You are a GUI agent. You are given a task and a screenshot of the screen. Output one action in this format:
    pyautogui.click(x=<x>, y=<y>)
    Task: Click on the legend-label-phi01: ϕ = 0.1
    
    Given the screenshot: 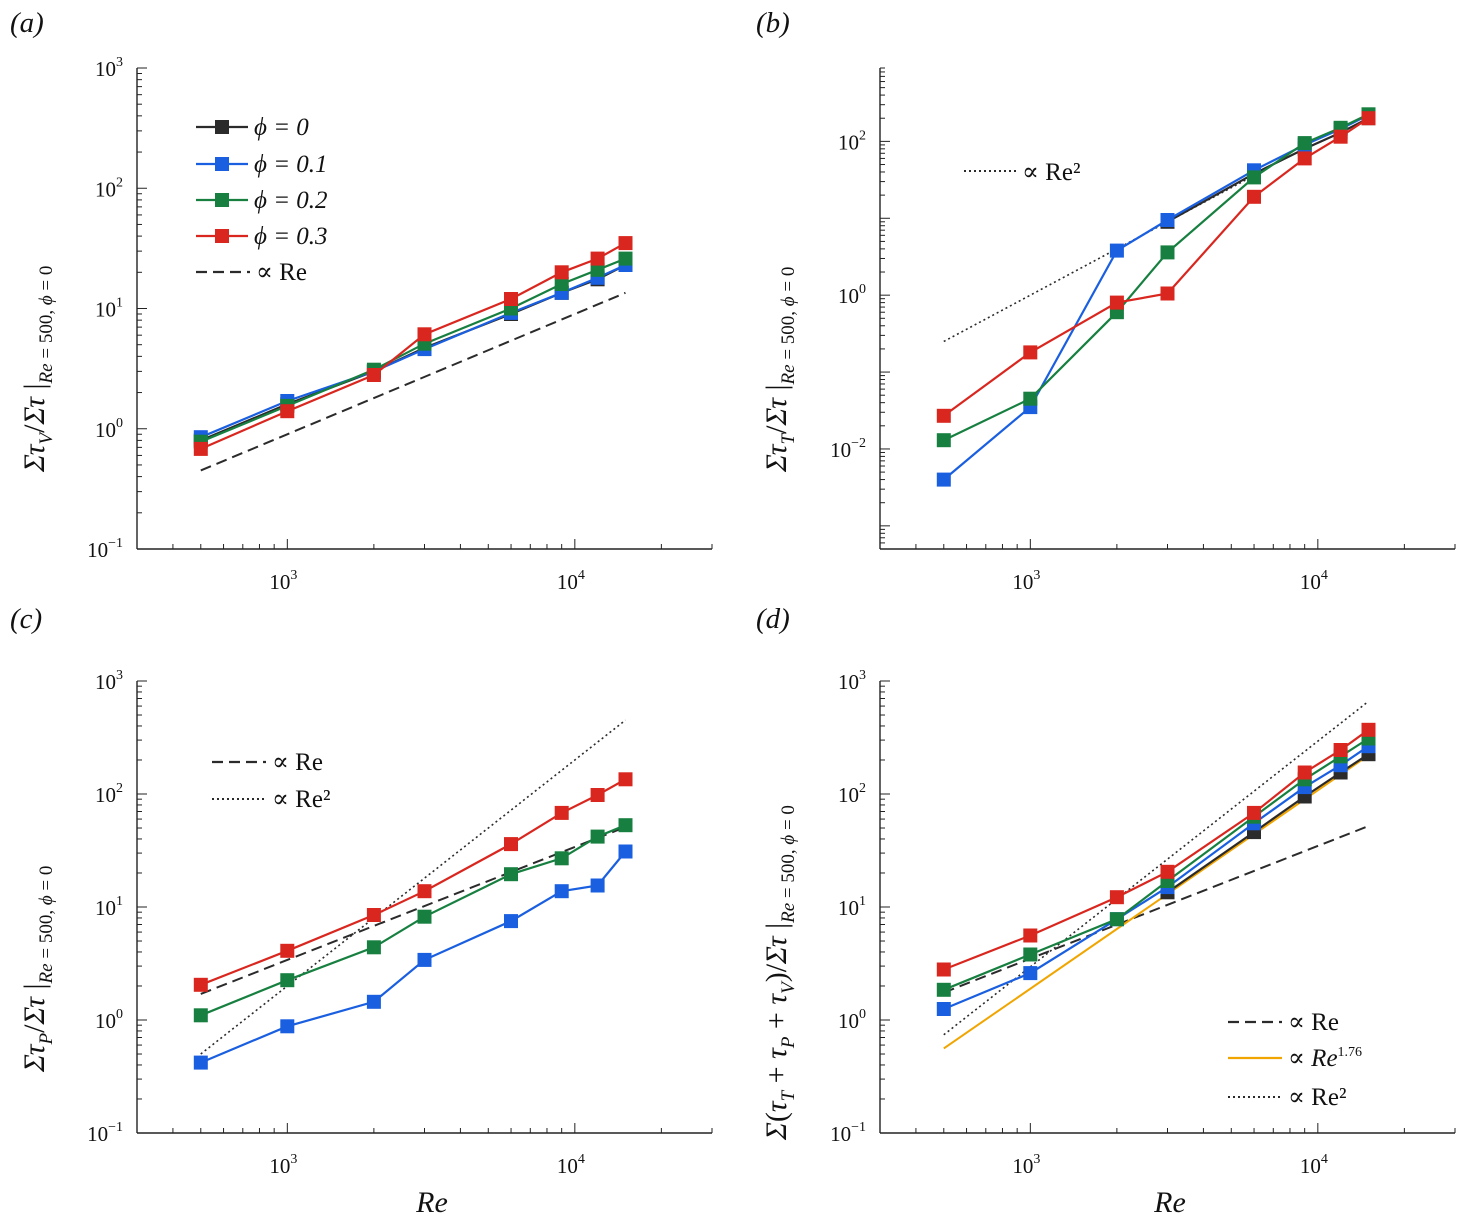 What is the action you would take?
    pyautogui.click(x=291, y=164)
    